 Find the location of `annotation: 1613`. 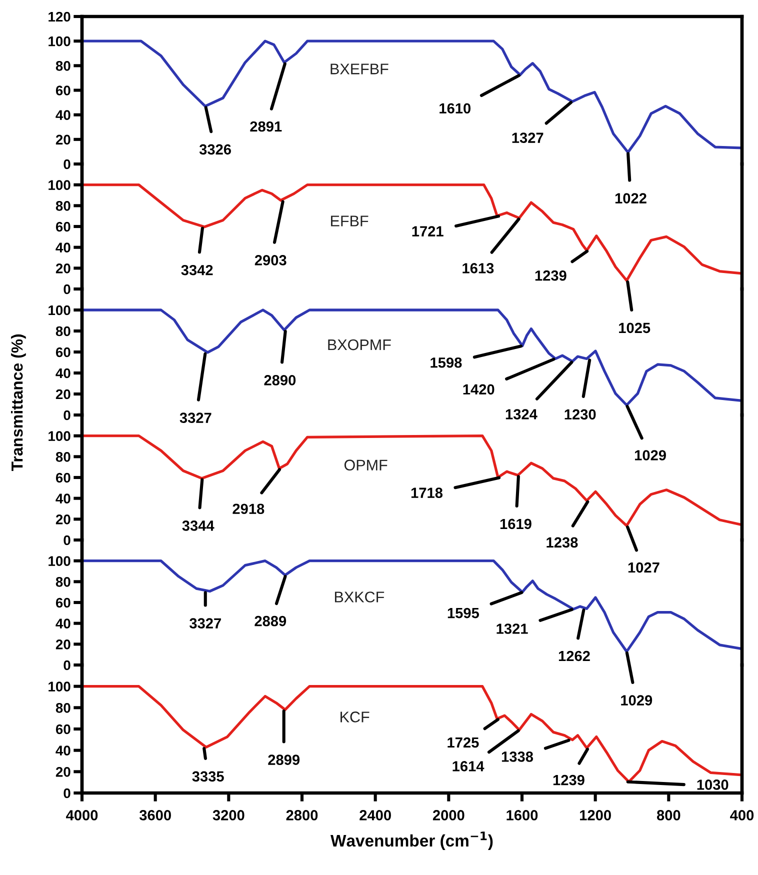

annotation: 1613 is located at coordinates (478, 268).